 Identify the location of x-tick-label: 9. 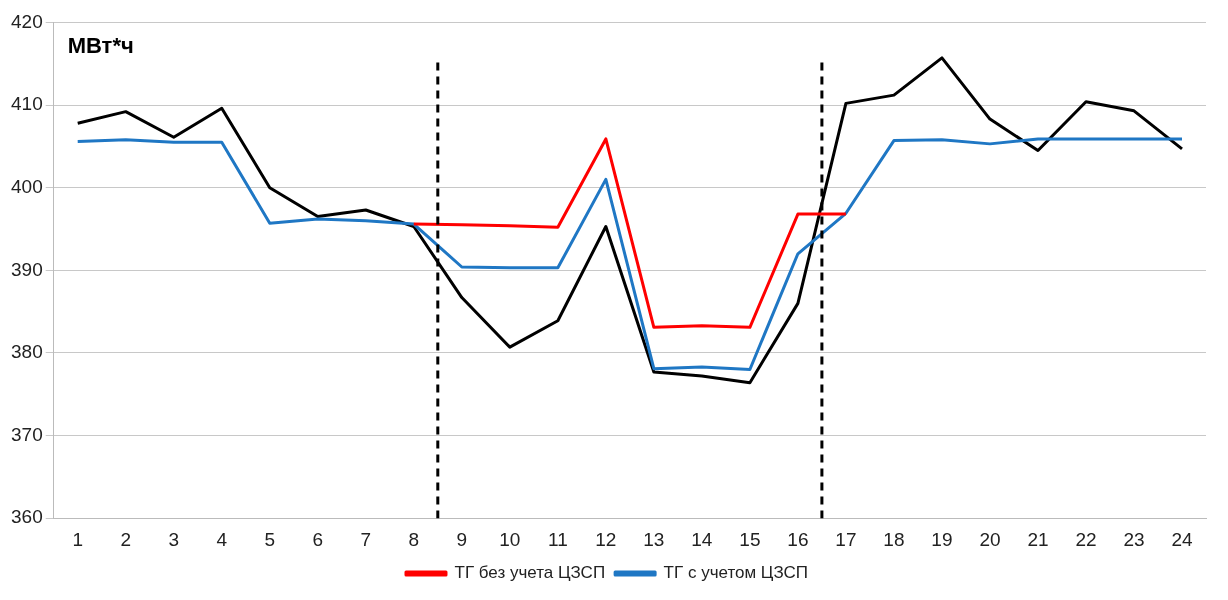
(462, 539).